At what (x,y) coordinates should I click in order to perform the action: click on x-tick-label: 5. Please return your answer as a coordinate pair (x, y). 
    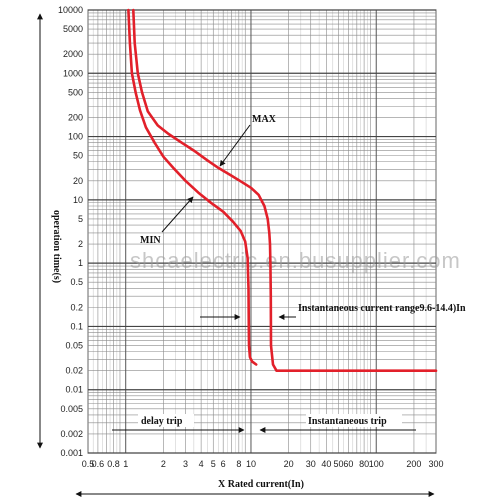
    Looking at the image, I should click on (213, 464).